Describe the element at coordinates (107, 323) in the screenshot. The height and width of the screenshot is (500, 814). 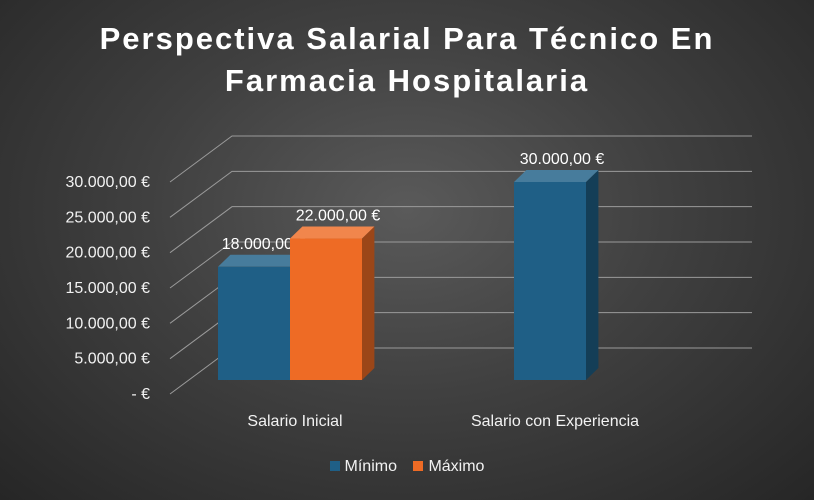
I see `y-tick-label-2: 10.000,00 €` at that location.